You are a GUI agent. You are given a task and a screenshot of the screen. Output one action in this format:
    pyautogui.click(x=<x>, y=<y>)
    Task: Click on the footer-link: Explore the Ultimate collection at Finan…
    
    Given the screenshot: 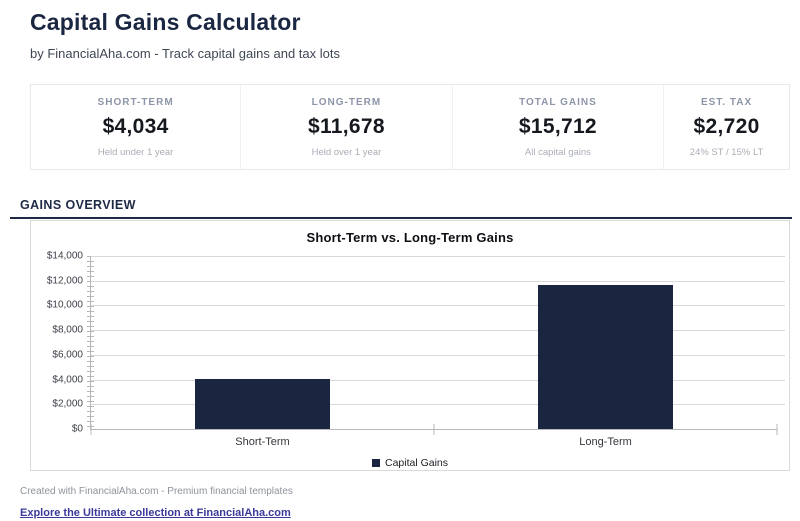 What is the action you would take?
    pyautogui.click(x=155, y=513)
    